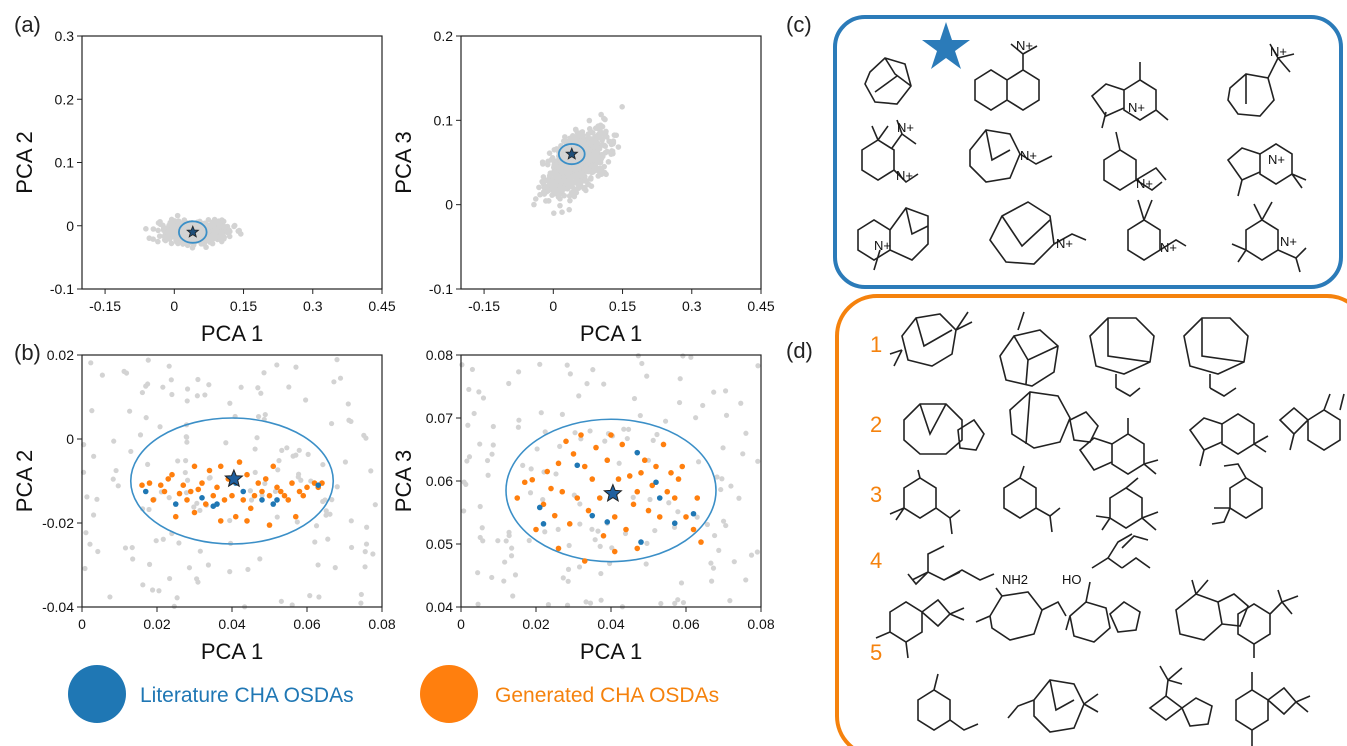 The height and width of the screenshot is (746, 1347). Describe the element at coordinates (611, 162) in the screenshot. I see `plot-frame` at that location.